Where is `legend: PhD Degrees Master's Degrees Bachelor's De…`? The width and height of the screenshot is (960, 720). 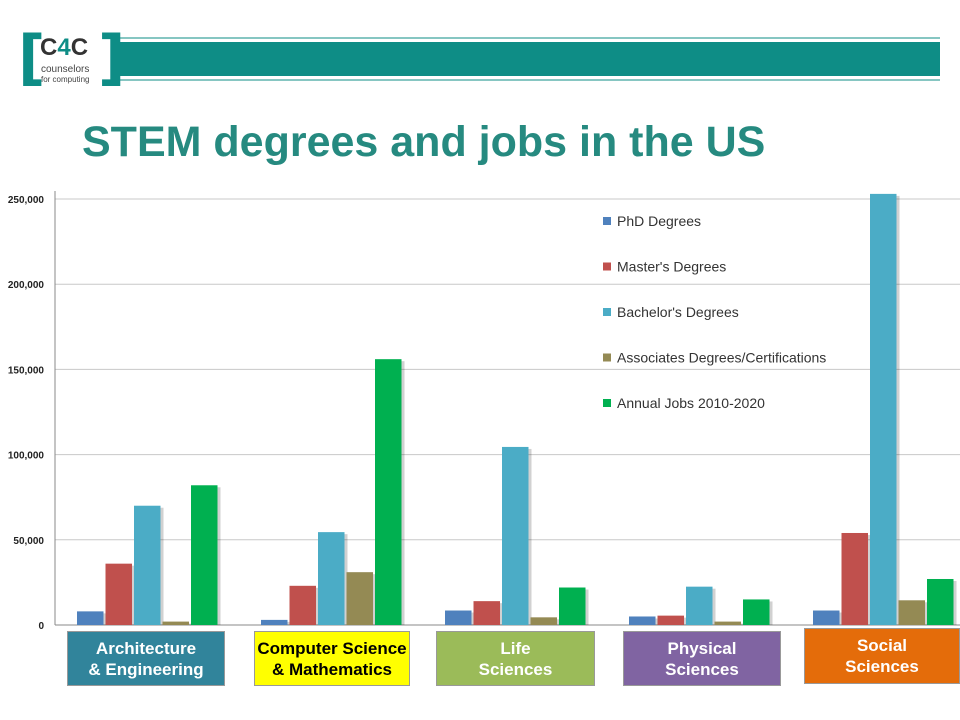
legend: PhD Degrees Master's Degrees Bachelor's De… is located at coordinates (714, 312).